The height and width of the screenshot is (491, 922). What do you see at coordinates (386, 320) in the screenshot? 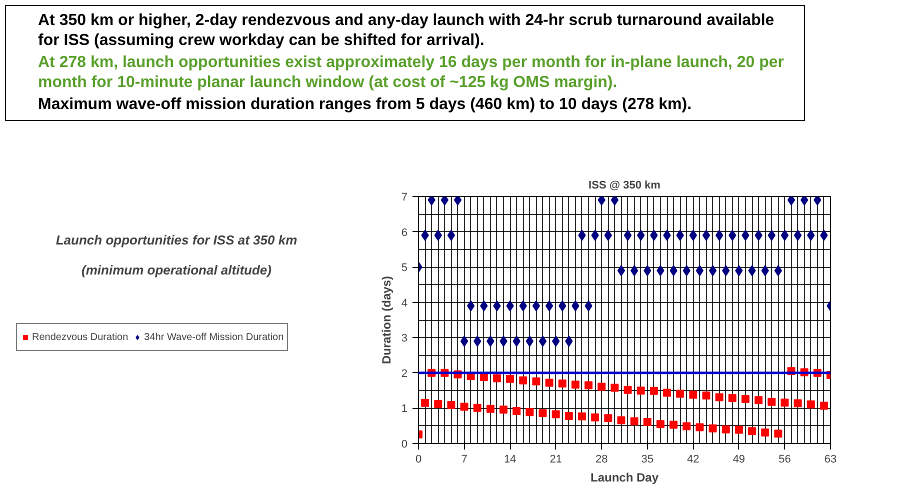
I see `y-axis-title: Duration (days)` at bounding box center [386, 320].